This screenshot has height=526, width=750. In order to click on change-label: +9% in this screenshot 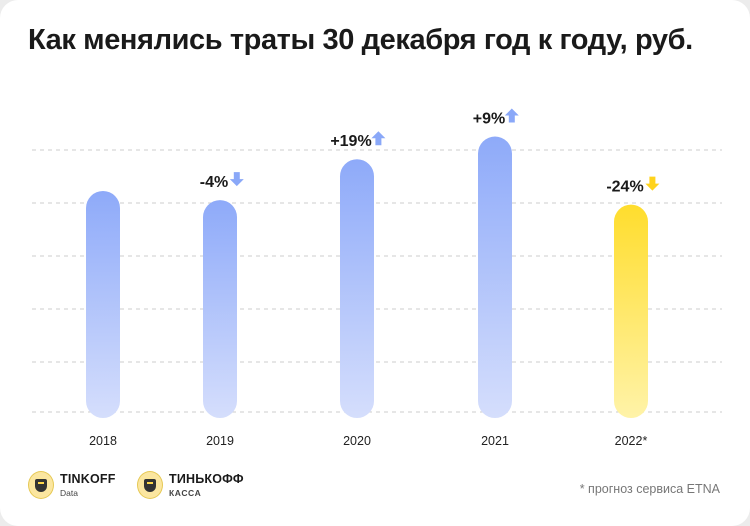, I will do `click(489, 119)`.